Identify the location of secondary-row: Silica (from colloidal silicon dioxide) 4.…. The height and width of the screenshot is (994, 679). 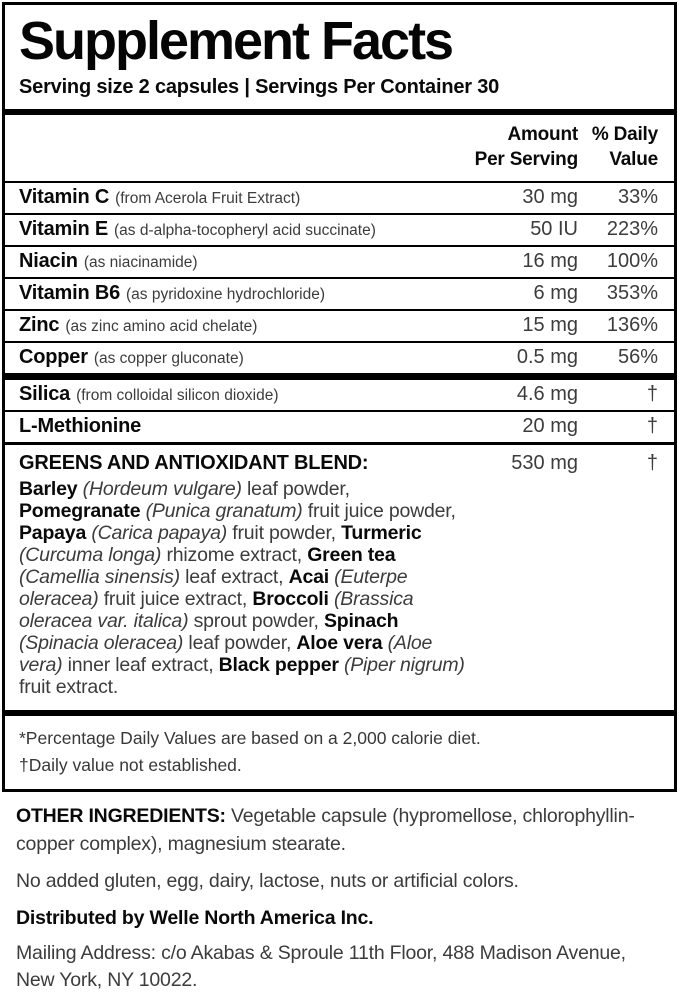
(339, 395).